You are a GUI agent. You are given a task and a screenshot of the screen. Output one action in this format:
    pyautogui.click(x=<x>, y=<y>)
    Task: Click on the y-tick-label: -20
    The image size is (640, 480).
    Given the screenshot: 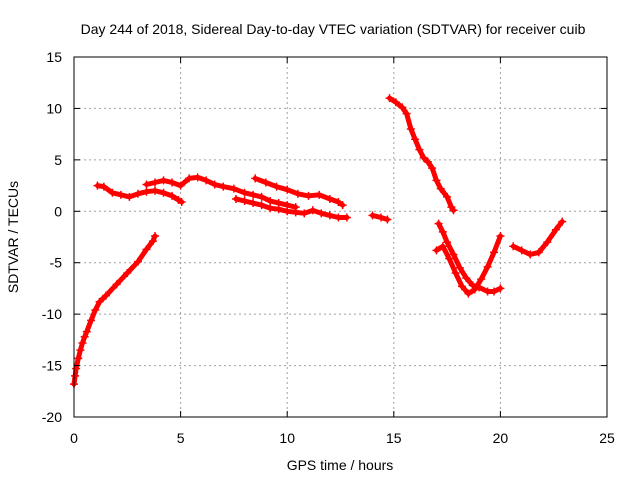 What is the action you would take?
    pyautogui.click(x=52, y=417)
    